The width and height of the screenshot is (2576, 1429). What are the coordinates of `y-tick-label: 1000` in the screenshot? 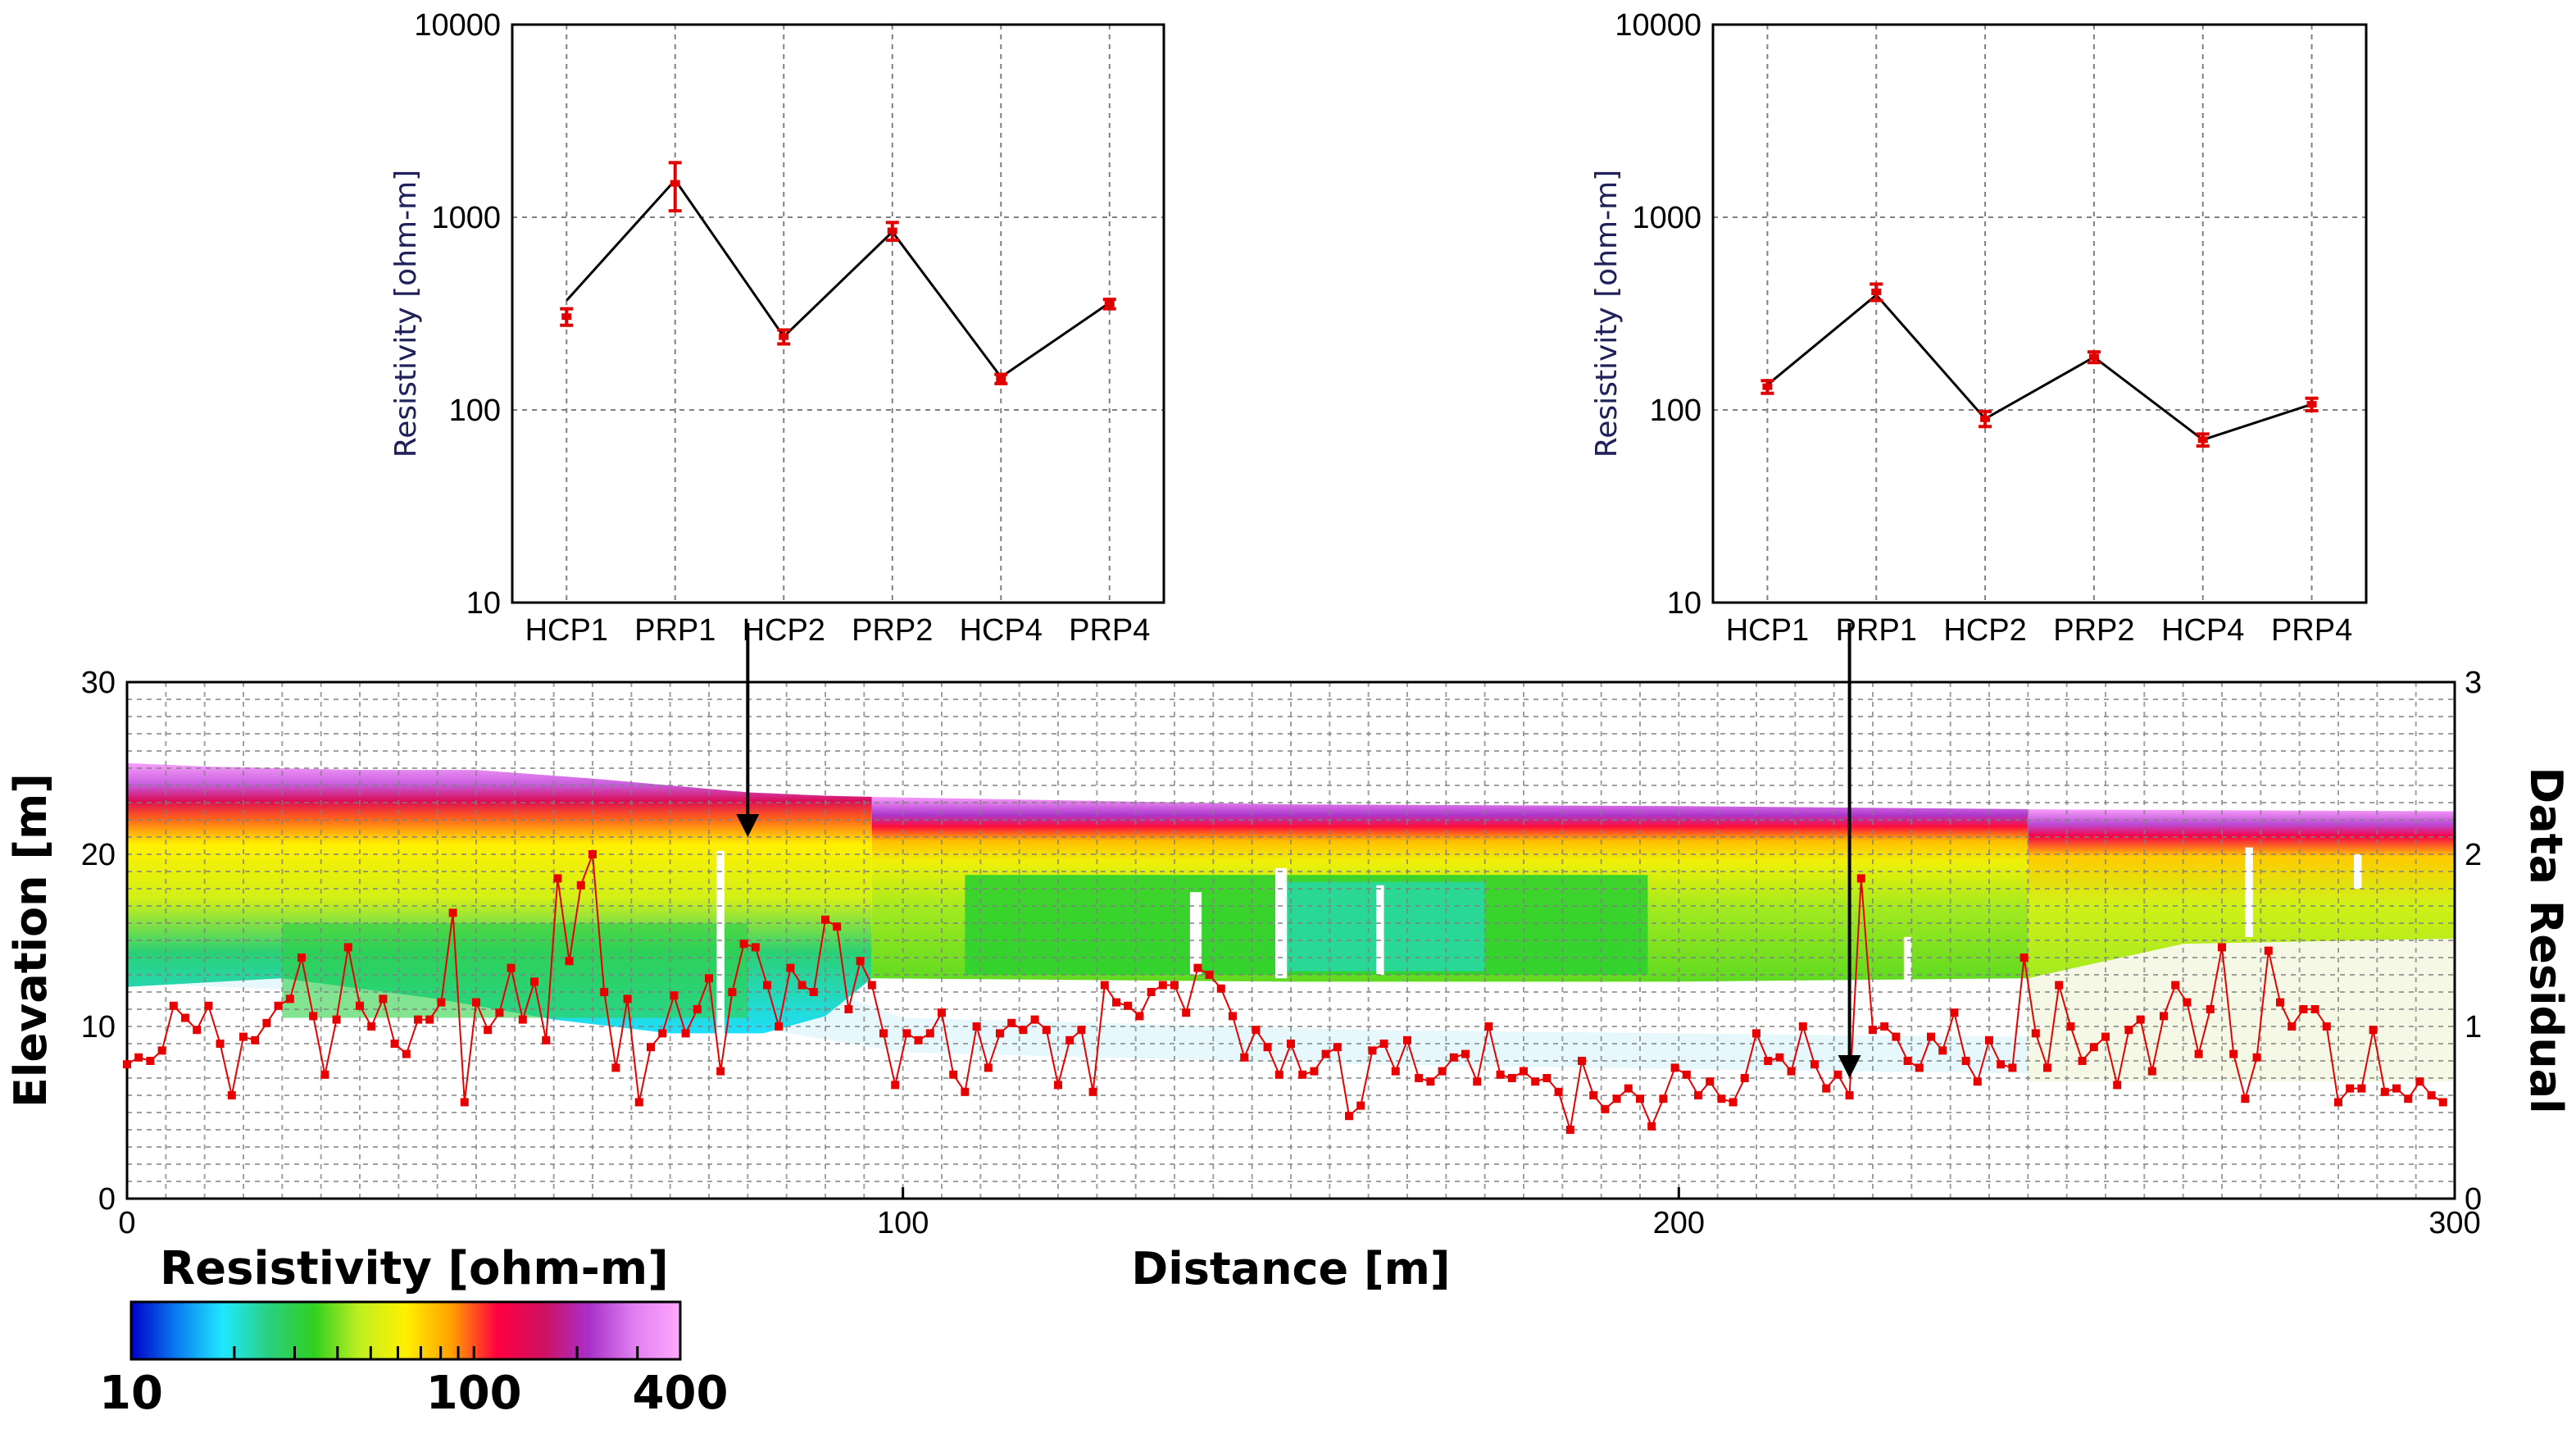 It's located at (1666, 218).